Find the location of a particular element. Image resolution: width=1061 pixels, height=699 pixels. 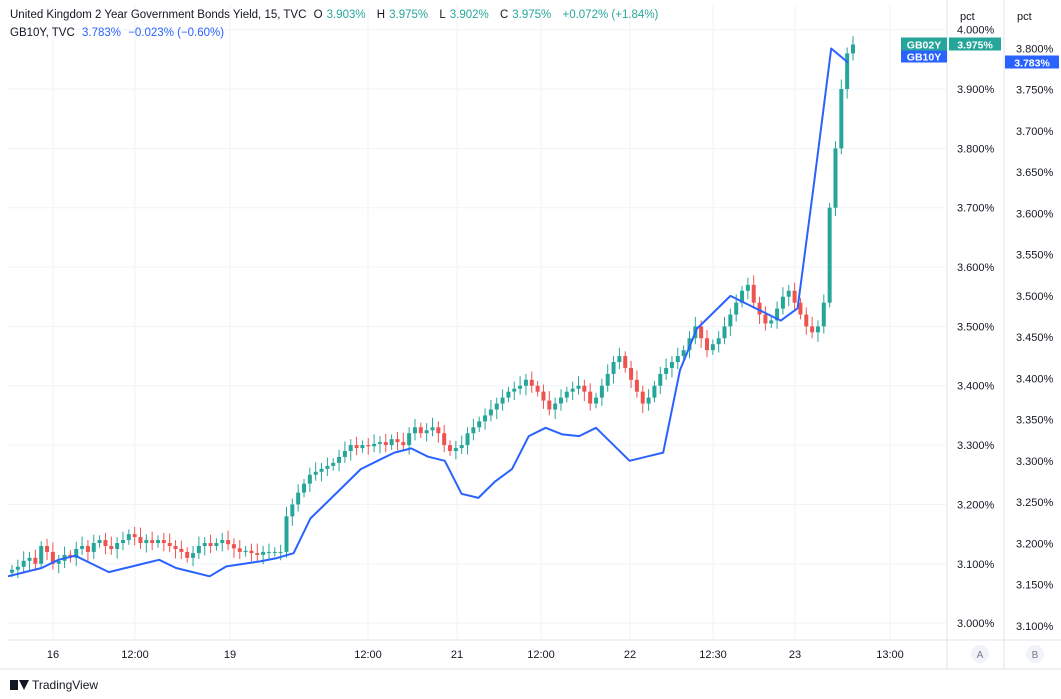

time-tick-label: 12:30 is located at coordinates (713, 655).